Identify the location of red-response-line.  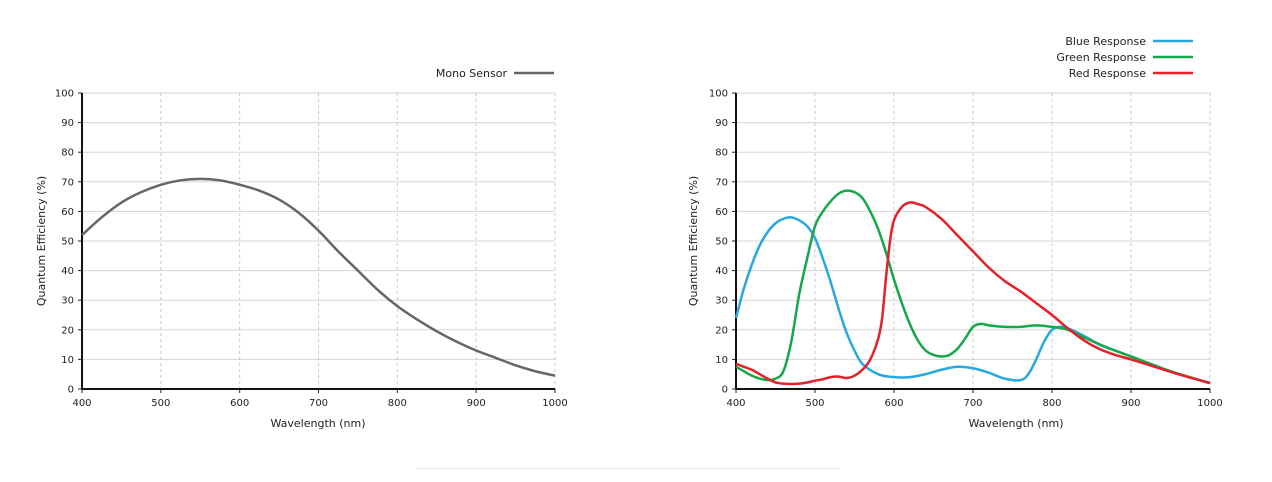
(973, 293).